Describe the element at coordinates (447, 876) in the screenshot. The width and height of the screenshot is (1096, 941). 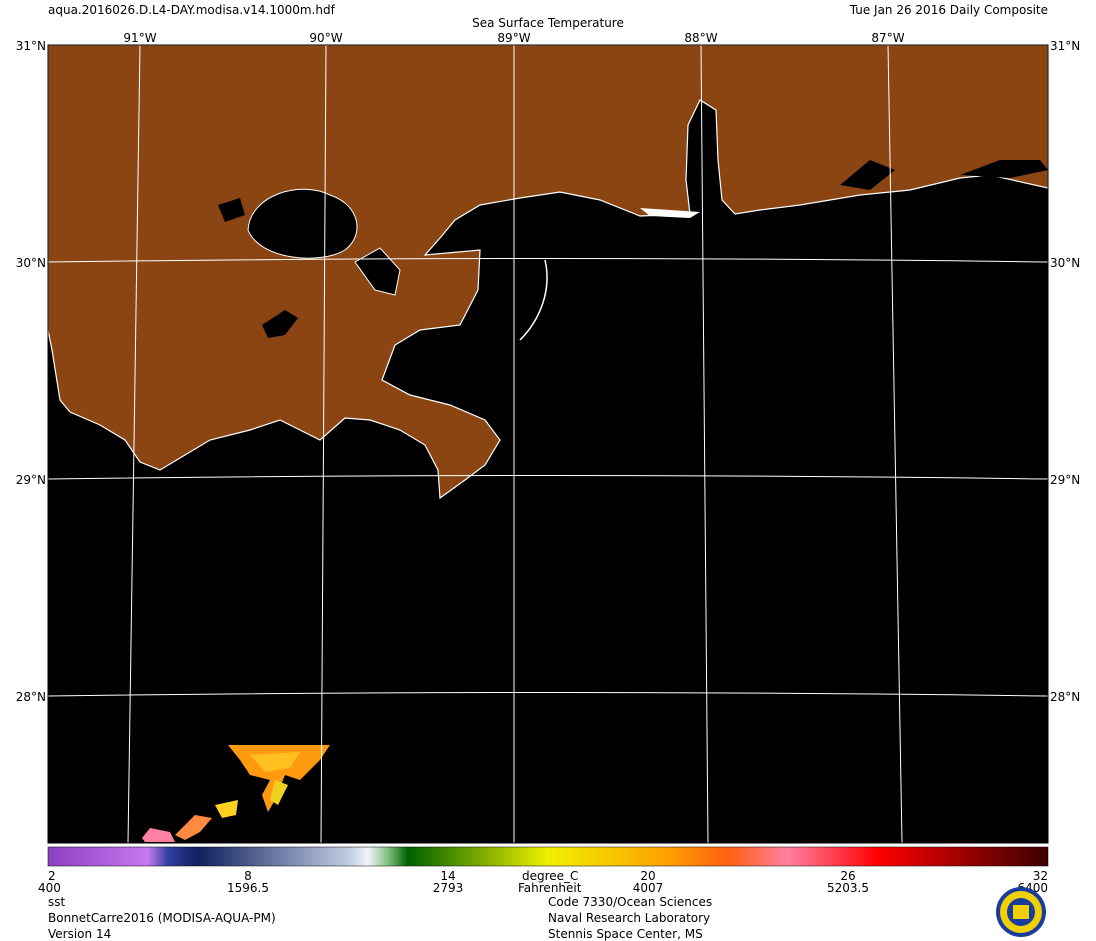
I see `celsius-label: 14` at that location.